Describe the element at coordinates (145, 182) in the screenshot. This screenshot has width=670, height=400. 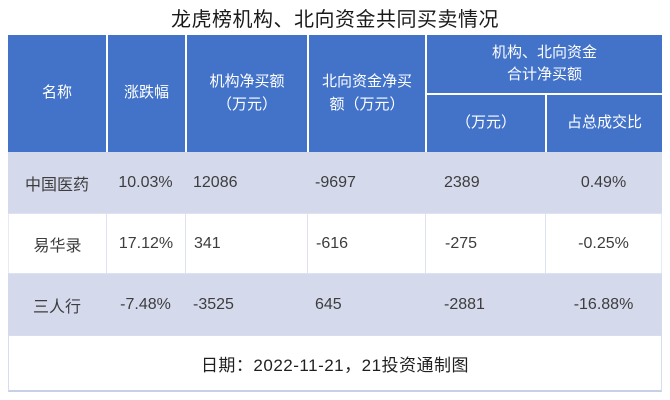
I see `cell-change: 10.03%` at that location.